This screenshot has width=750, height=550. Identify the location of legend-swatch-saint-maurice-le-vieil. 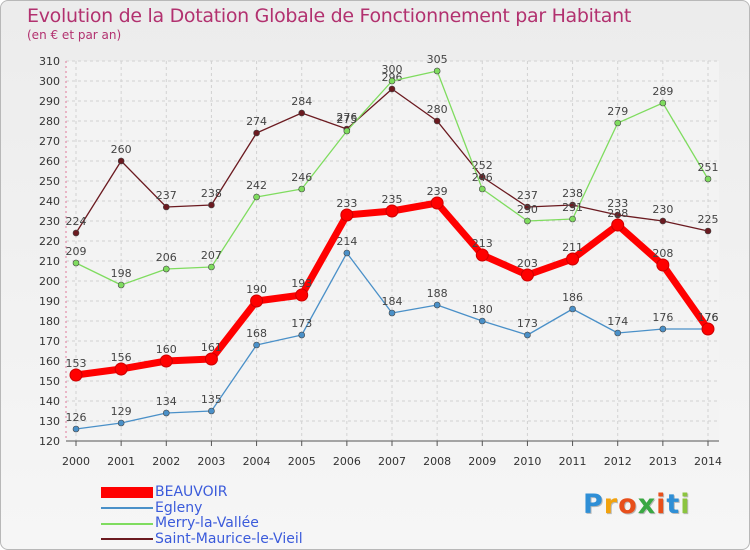
(127, 539).